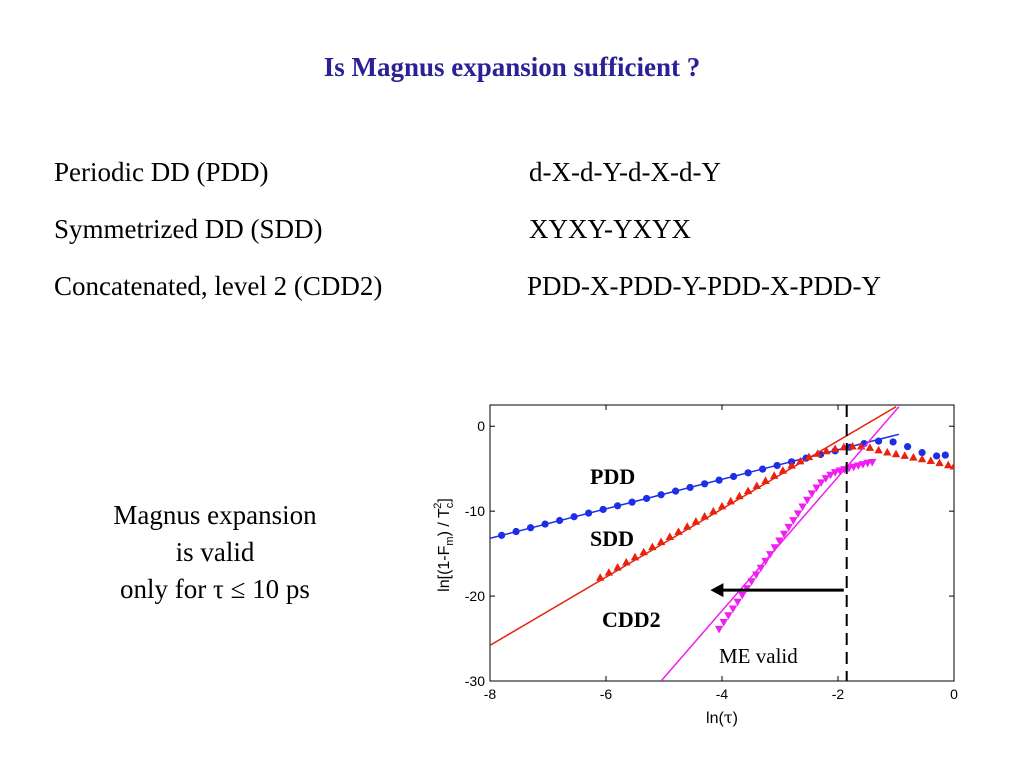 This screenshot has width=1024, height=768. I want to click on y-tick-label: -30, so click(475, 681).